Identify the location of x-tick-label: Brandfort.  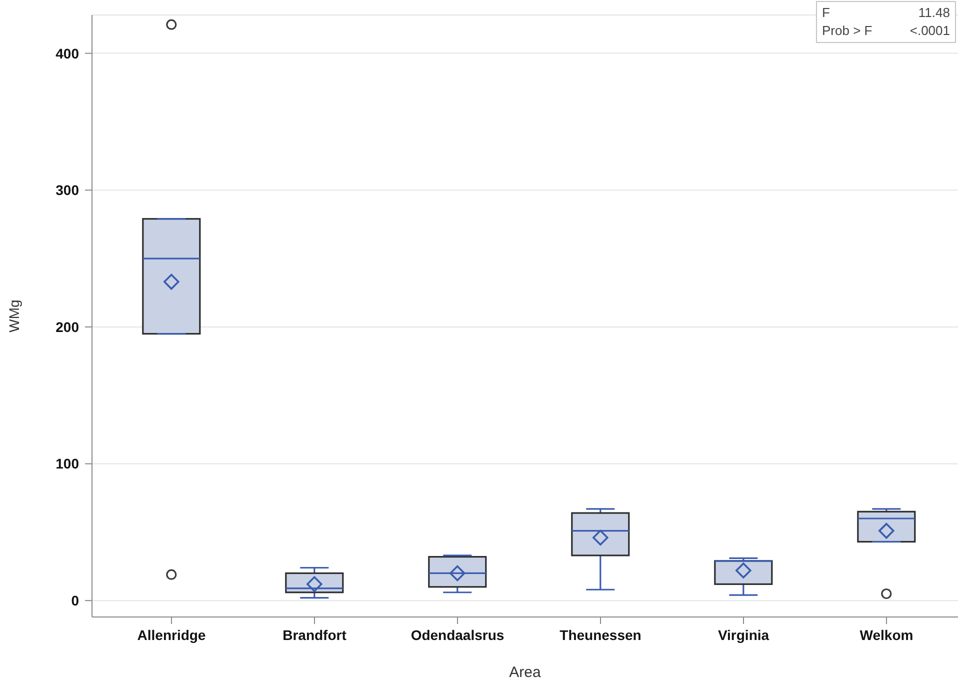
(314, 634).